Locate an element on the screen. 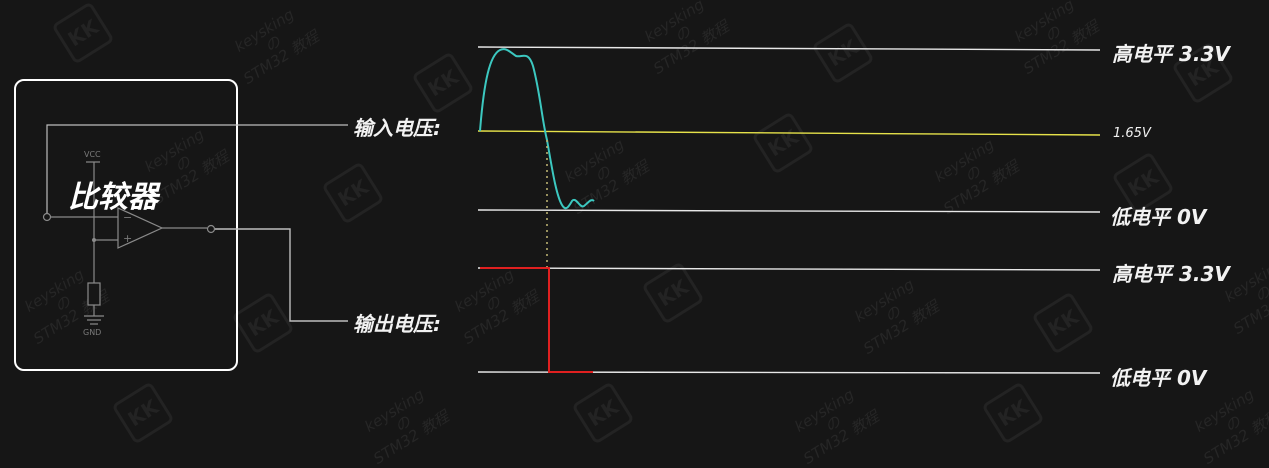 Image resolution: width=1269 pixels, height=468 pixels. gnd-label: GND is located at coordinates (92, 332).